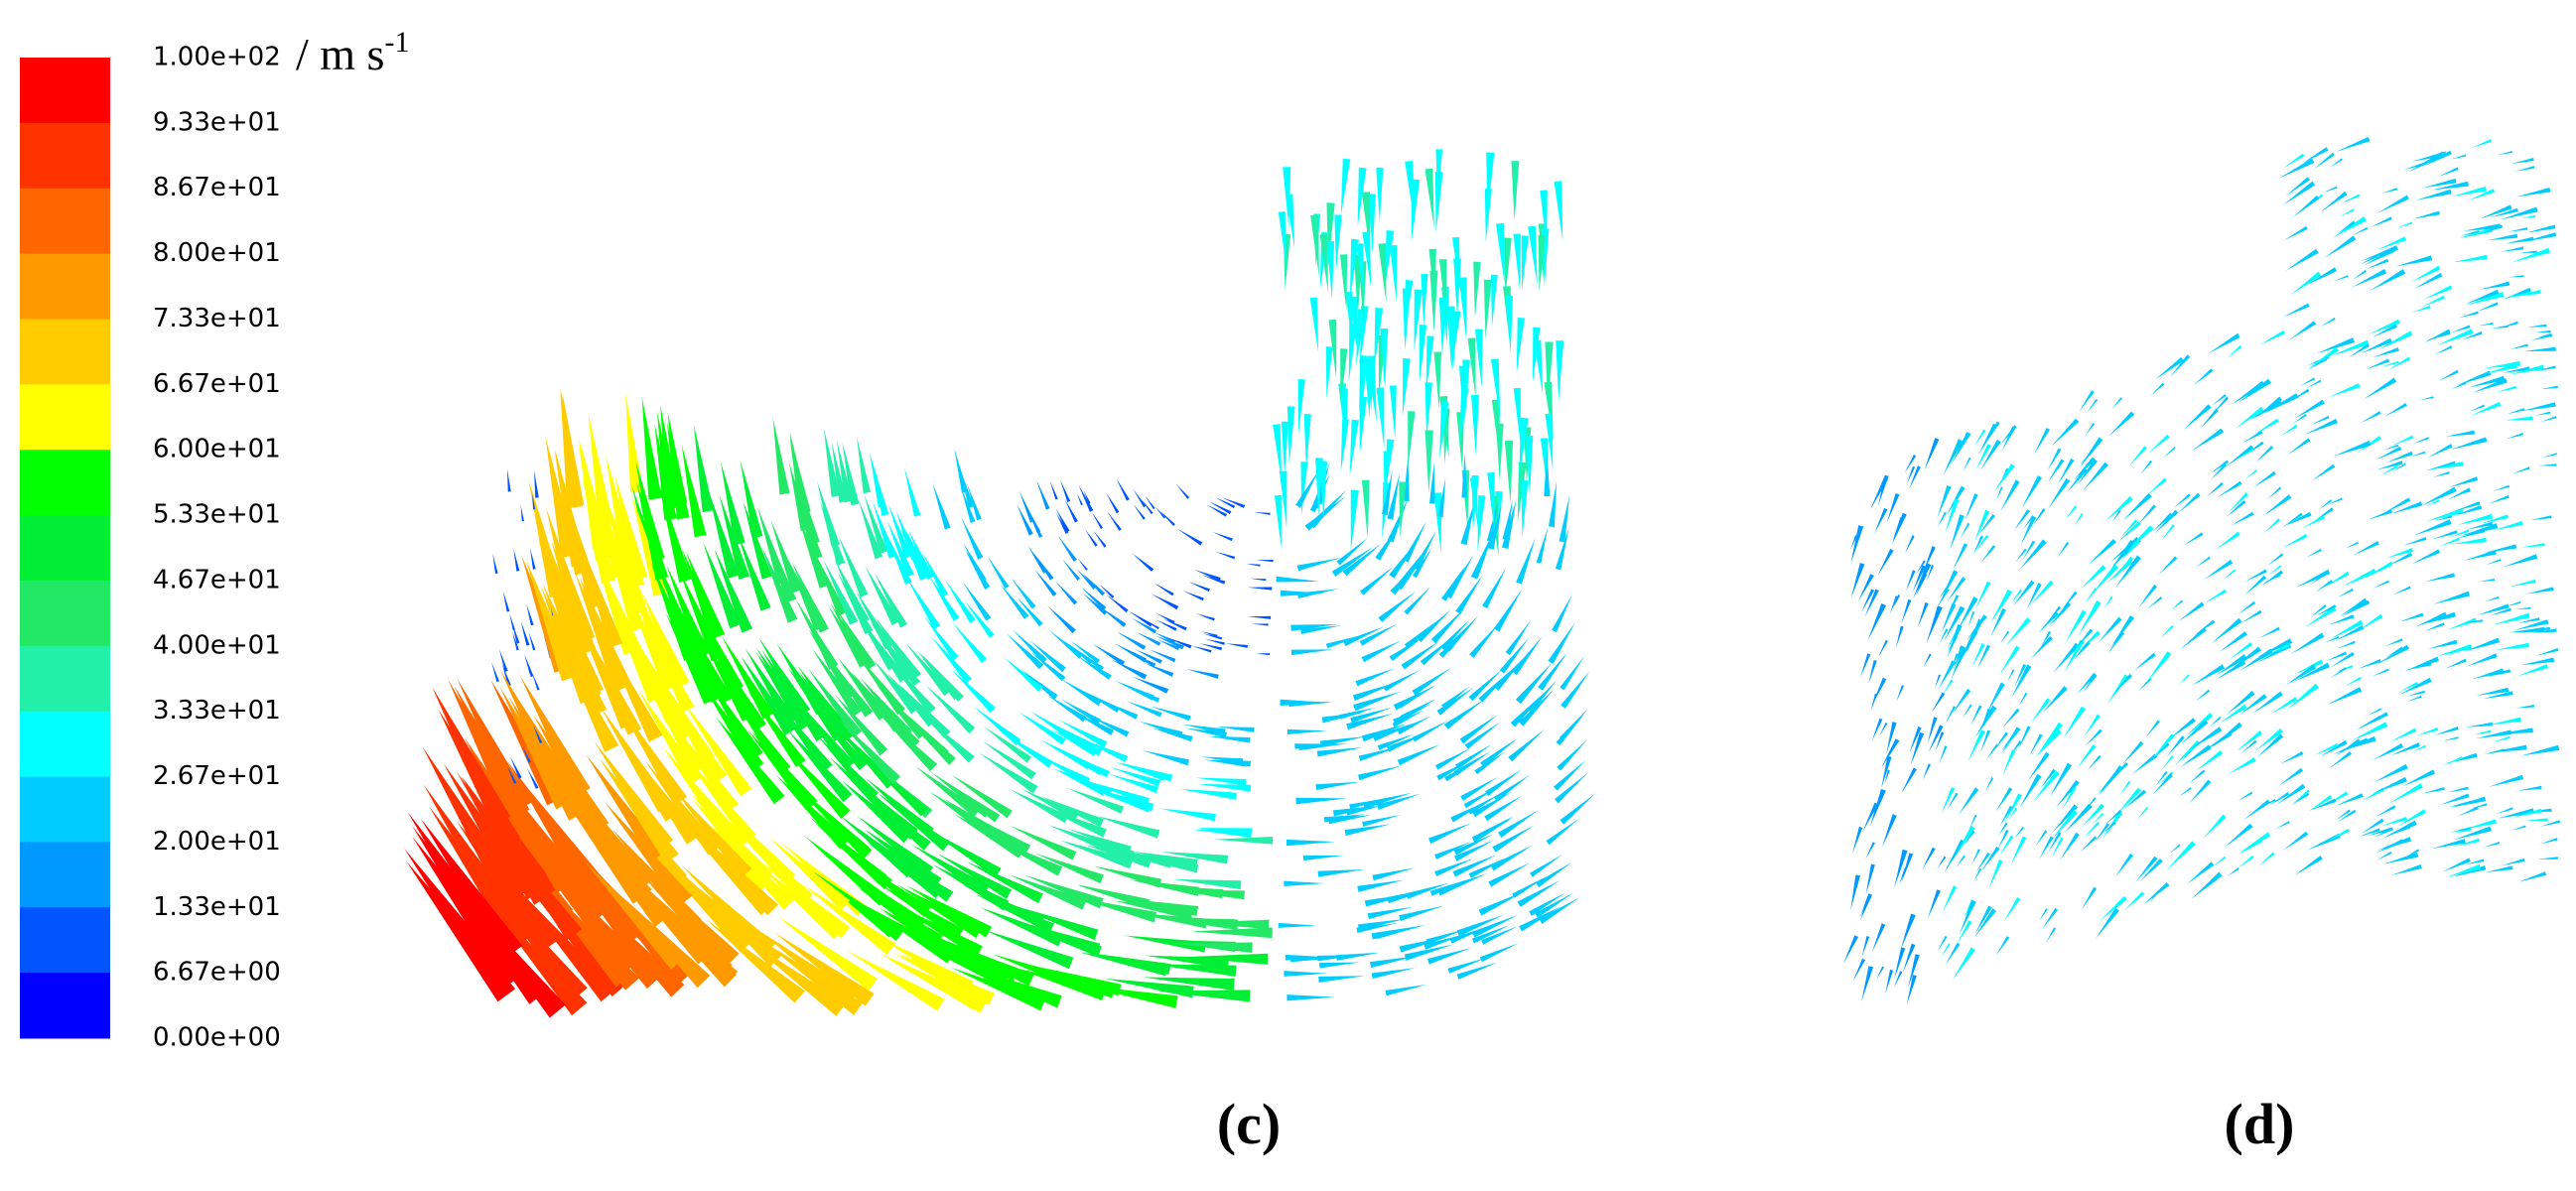  I want to click on colorbar-band, so click(65, 810).